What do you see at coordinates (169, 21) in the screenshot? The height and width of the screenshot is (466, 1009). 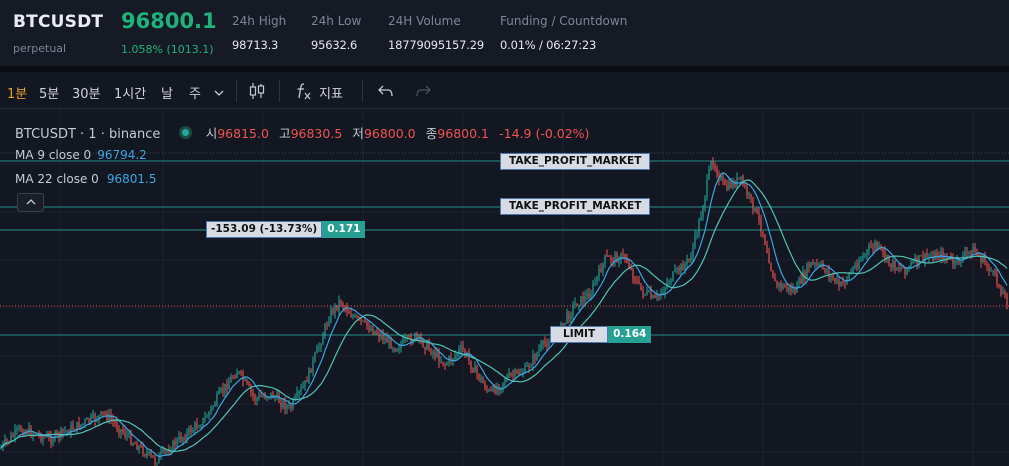 I see `last-price: 96800.1` at bounding box center [169, 21].